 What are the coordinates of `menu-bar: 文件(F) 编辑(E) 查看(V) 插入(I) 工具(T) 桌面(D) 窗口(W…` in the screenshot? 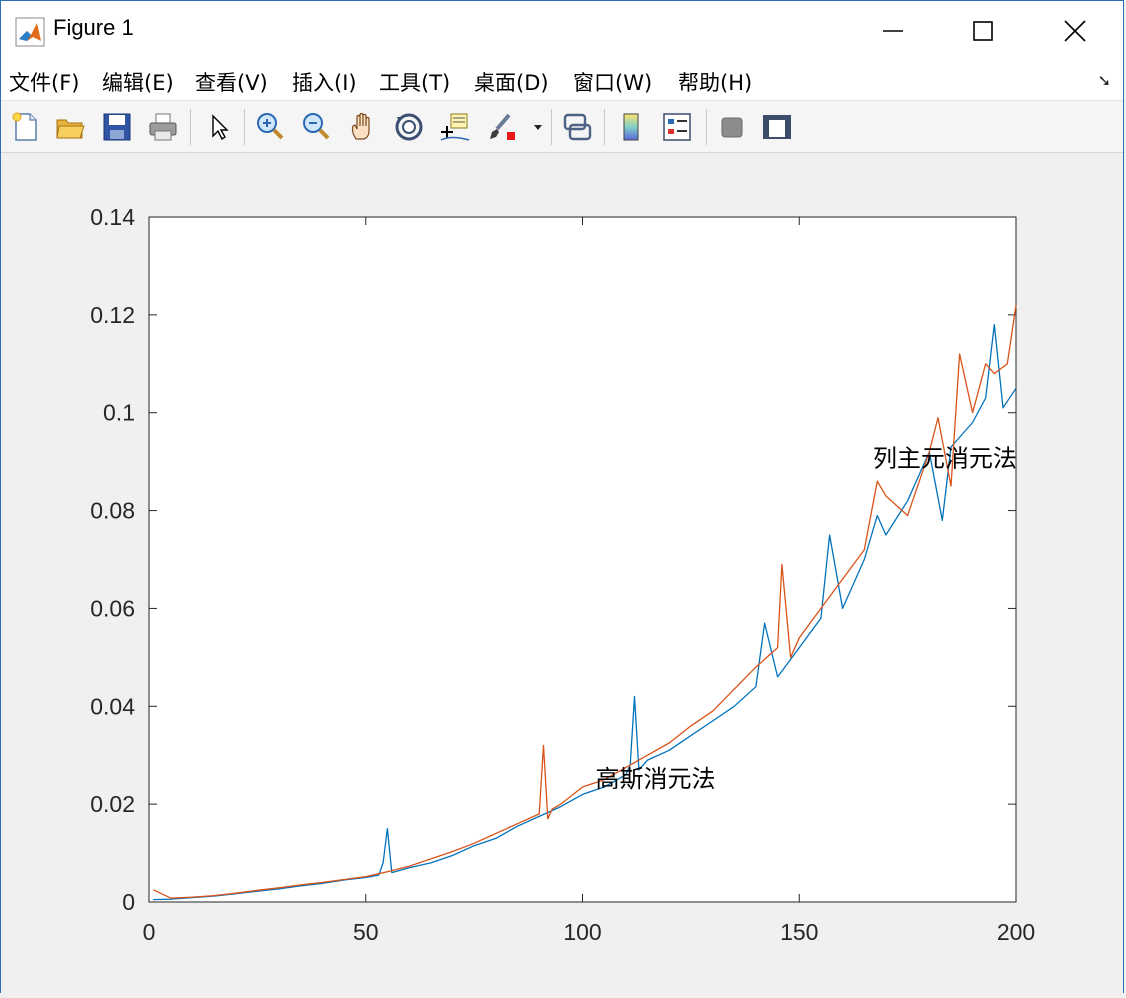 It's located at (562, 81).